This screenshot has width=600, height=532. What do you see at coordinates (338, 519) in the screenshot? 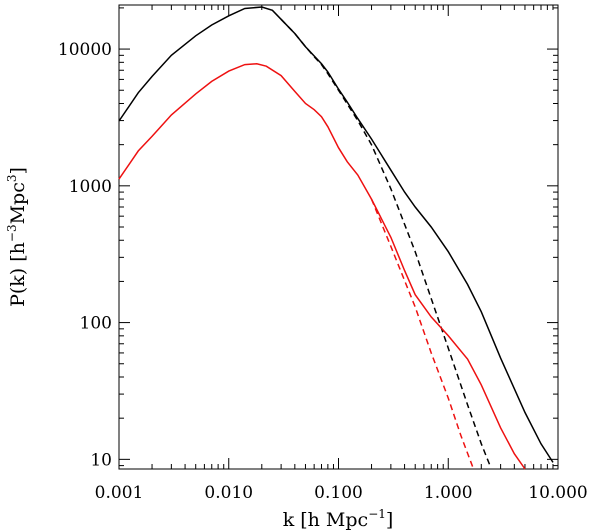
I see `x-axis-label: k [h Mpc−1]` at bounding box center [338, 519].